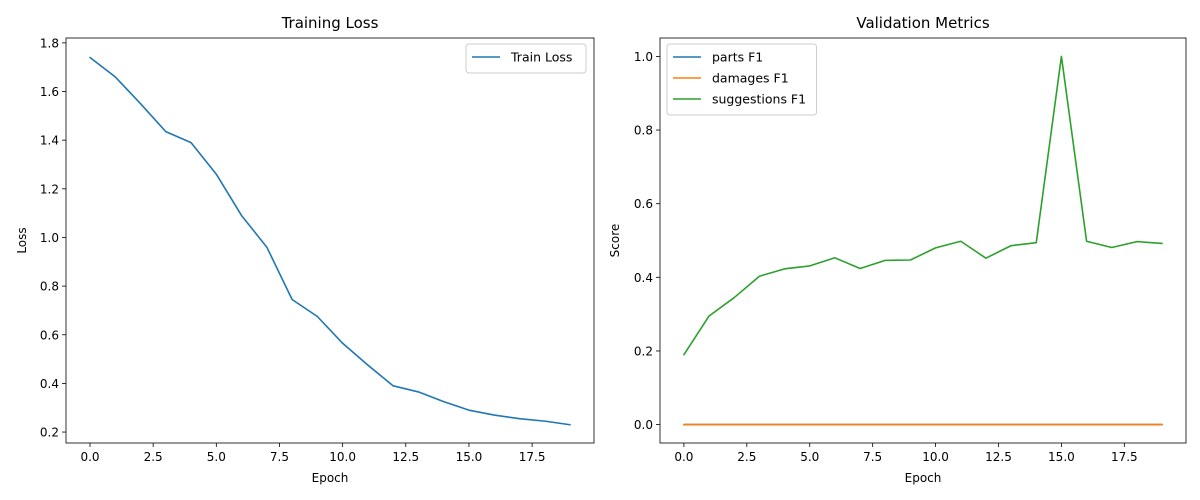 This screenshot has height=500, width=1200. I want to click on validation-metrics-legend: parts F1 damages F1 suggestions F1, so click(742, 79).